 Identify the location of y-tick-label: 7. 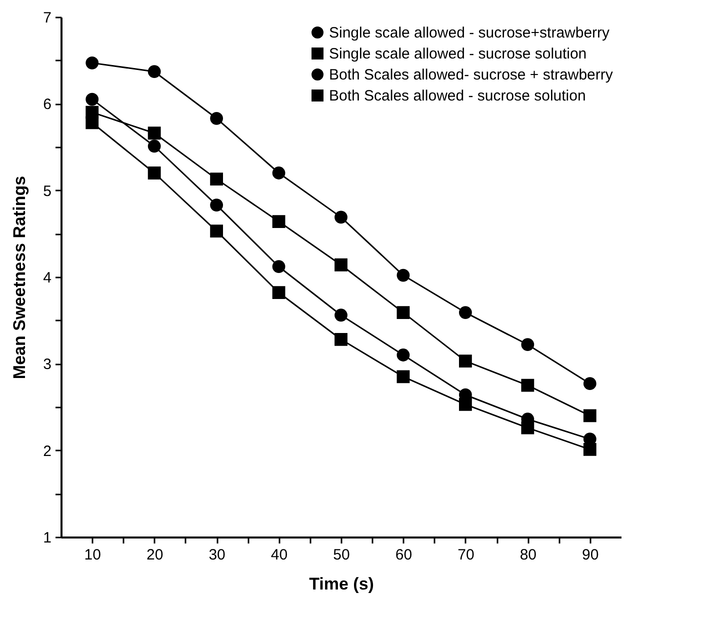
(47, 18).